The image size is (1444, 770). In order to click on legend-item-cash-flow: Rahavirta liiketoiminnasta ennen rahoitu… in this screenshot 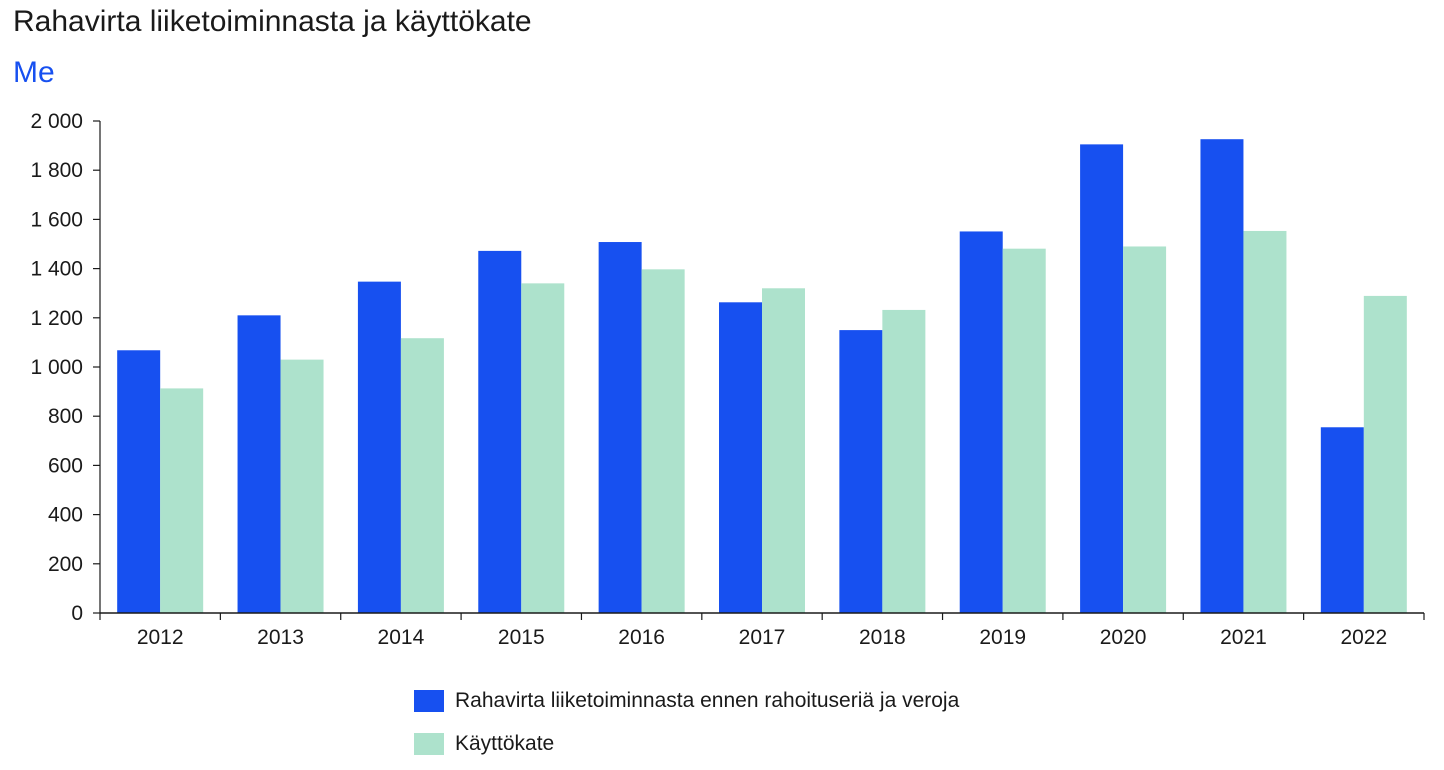, I will do `click(686, 701)`.